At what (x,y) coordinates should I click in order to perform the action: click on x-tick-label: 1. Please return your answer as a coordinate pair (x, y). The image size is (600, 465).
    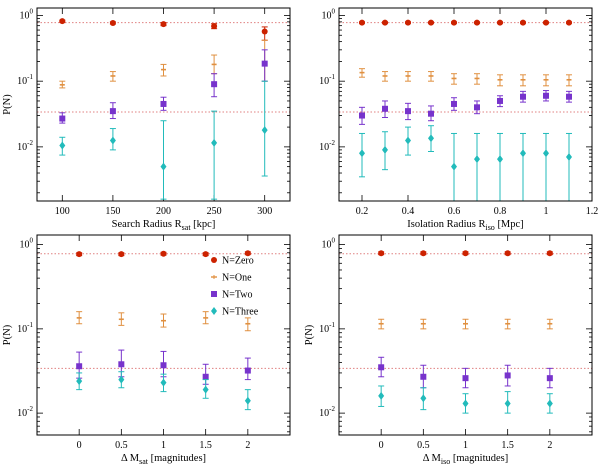
    Looking at the image, I should click on (546, 211).